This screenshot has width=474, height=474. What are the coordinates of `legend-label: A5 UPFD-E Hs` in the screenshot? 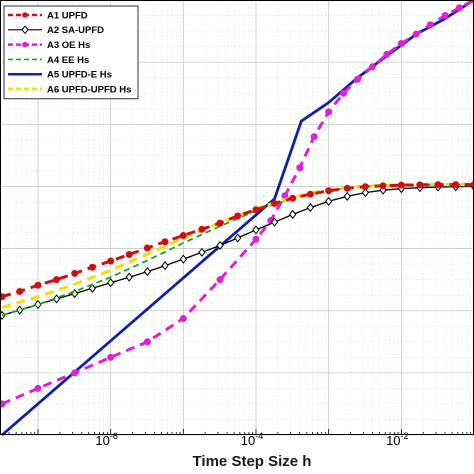 It's located at (79, 75).